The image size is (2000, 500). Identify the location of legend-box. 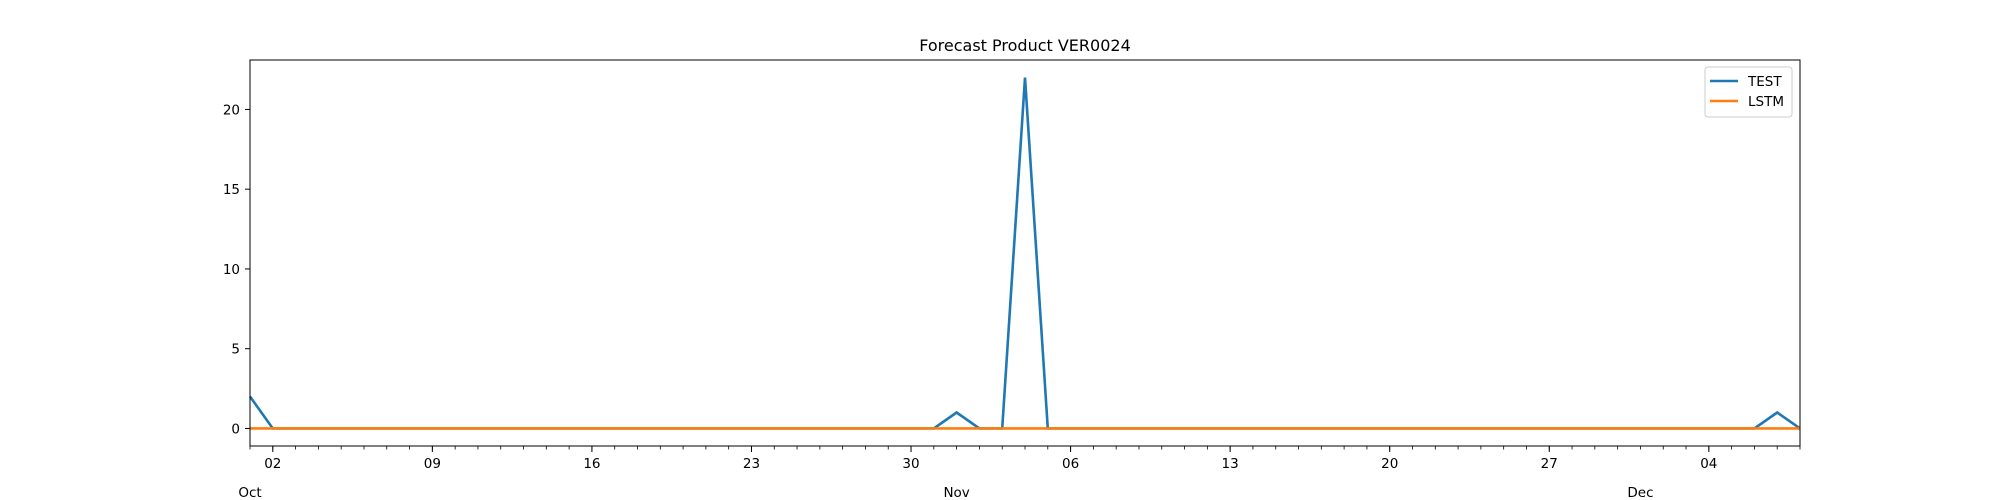
(1748, 92).